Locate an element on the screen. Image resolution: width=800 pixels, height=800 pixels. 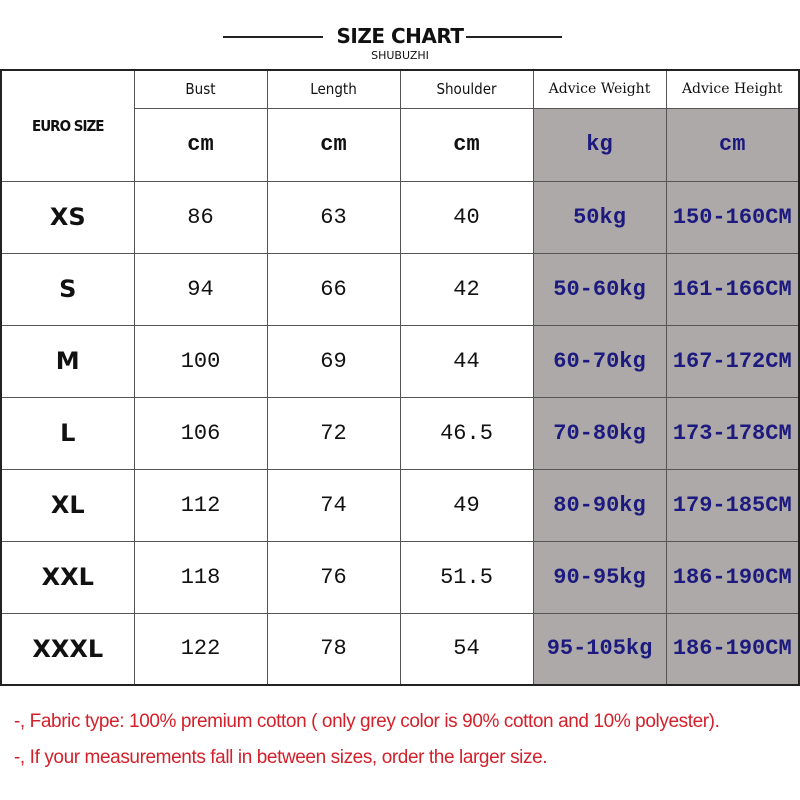
cell-size: M is located at coordinates (67, 361).